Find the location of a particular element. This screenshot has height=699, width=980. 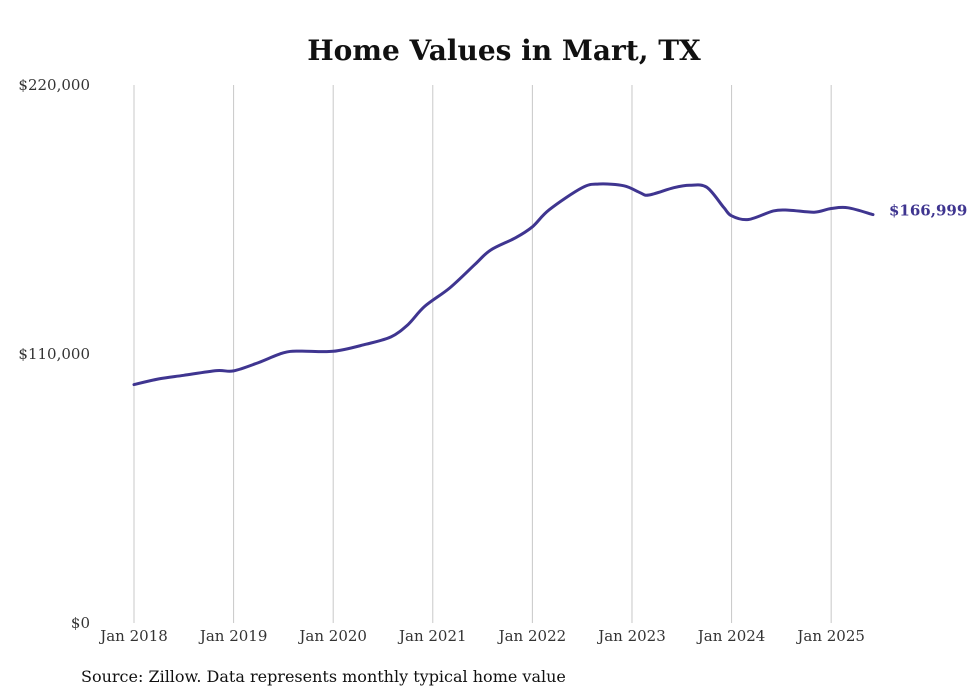

y-axis-ticks: $0 $110,000 $220,000 is located at coordinates (54, 354).